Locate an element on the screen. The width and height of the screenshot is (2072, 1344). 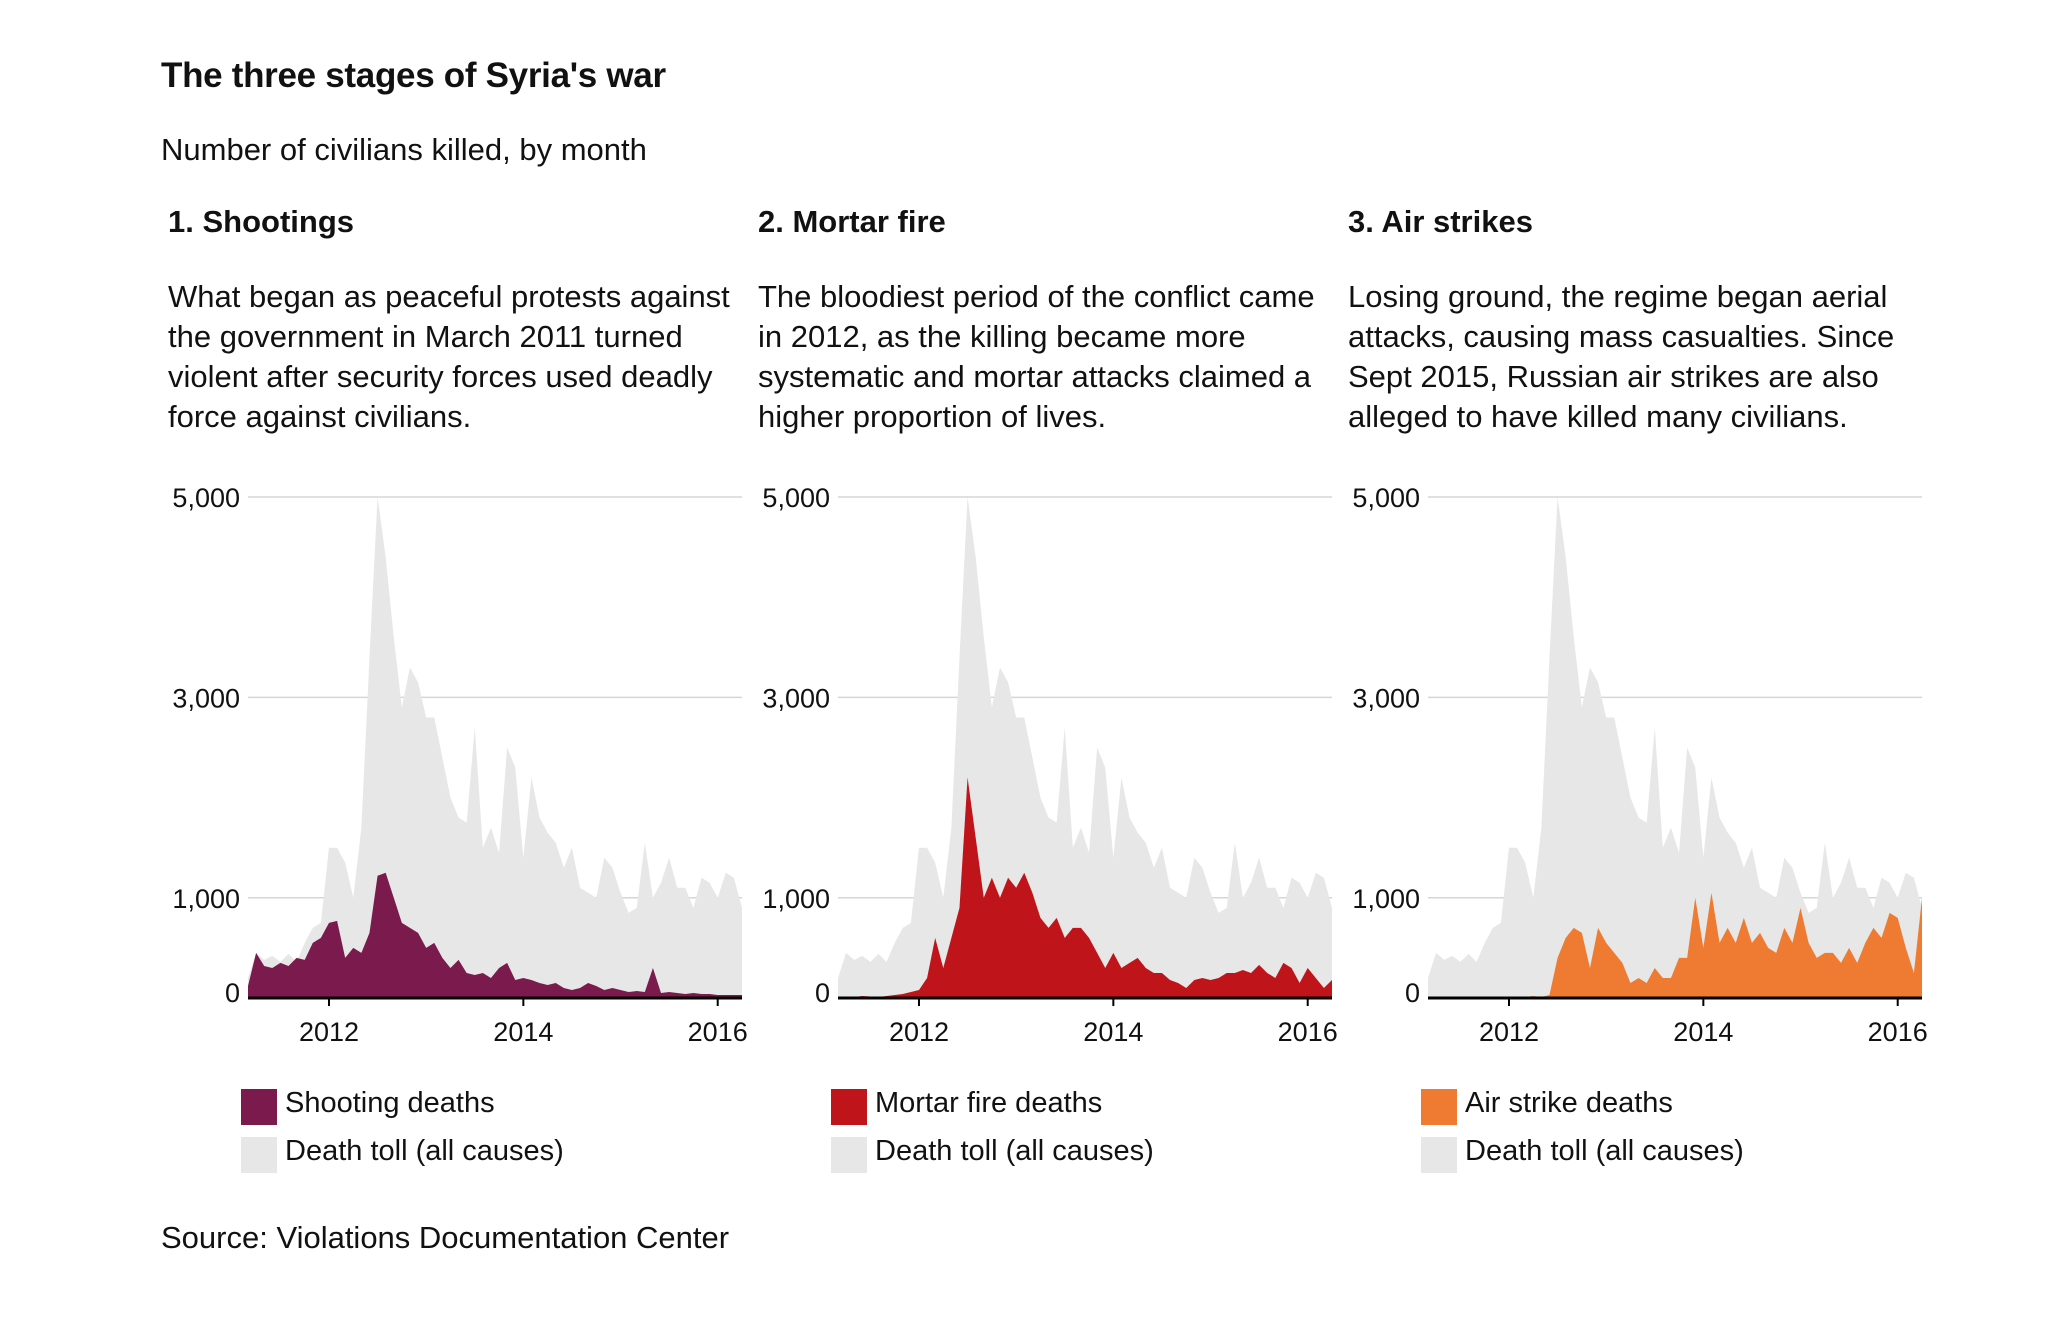
airstrike-area-chart: 0 1,000 3,000 5,000 2012 2014 2016 is located at coordinates (1639, 765).